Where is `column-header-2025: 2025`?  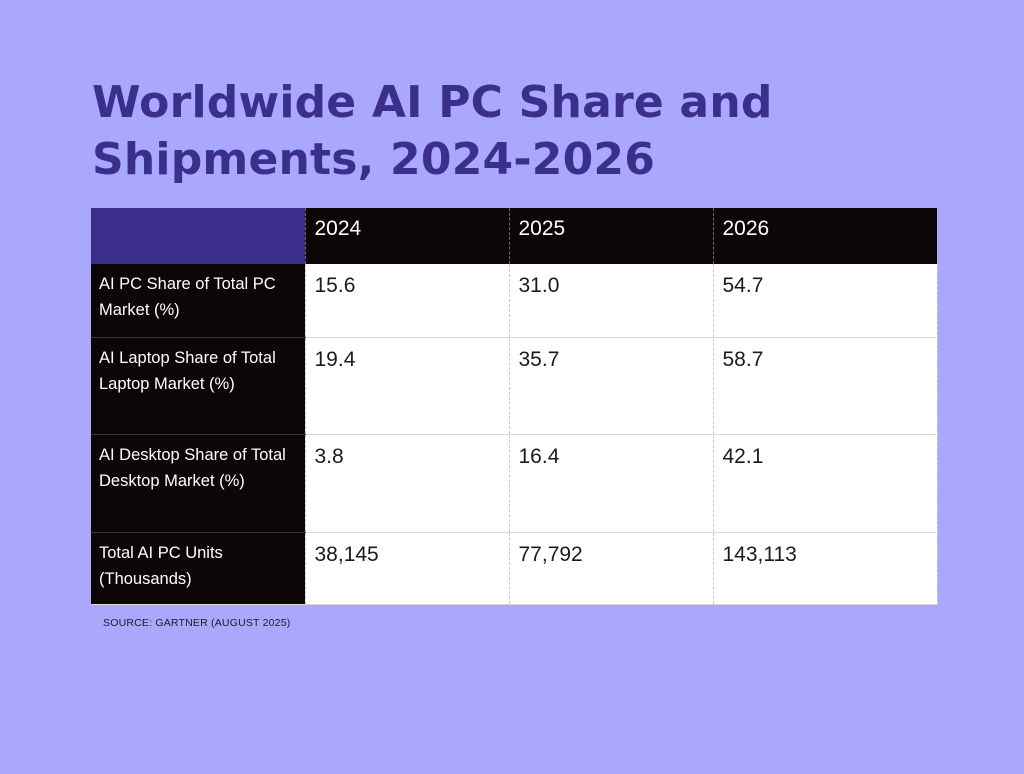
column-header-2025: 2025 is located at coordinates (610, 236).